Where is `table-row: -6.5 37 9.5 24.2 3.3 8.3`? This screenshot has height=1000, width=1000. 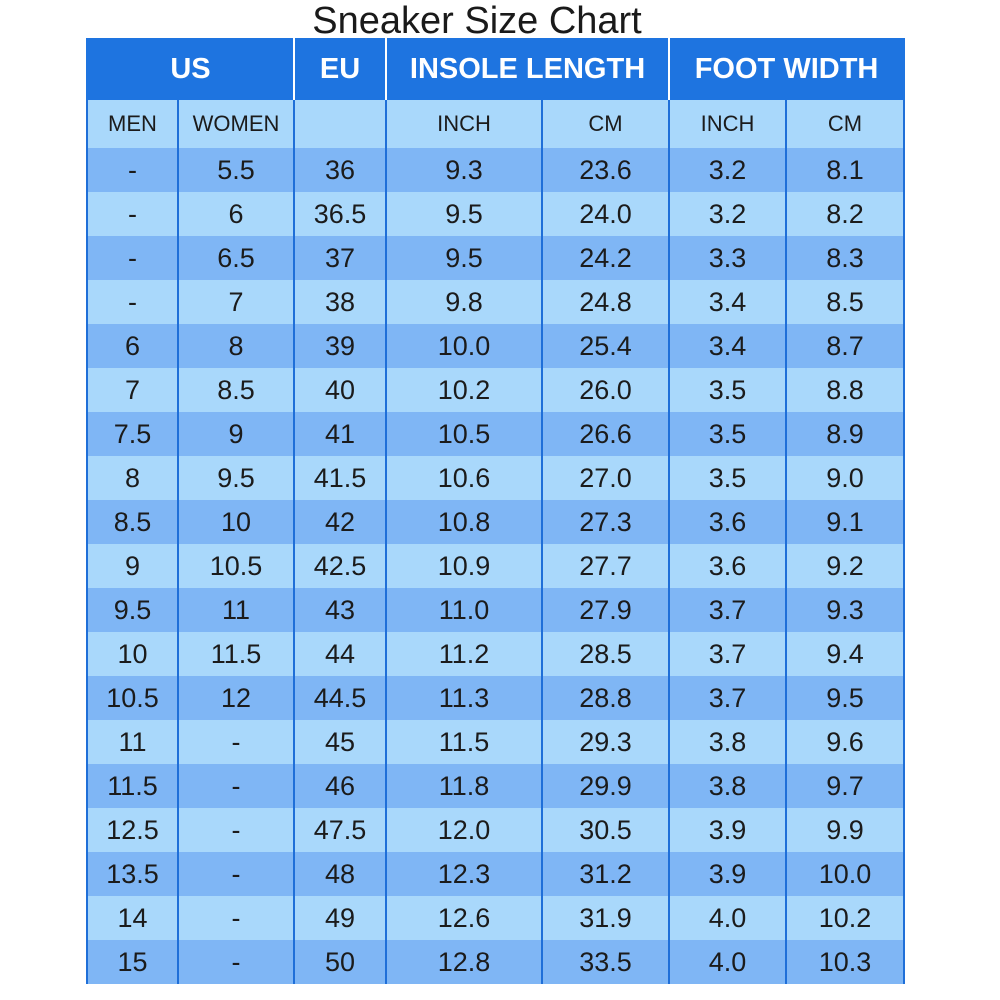
table-row: -6.5 37 9.5 24.2 3.3 8.3 is located at coordinates (496, 258).